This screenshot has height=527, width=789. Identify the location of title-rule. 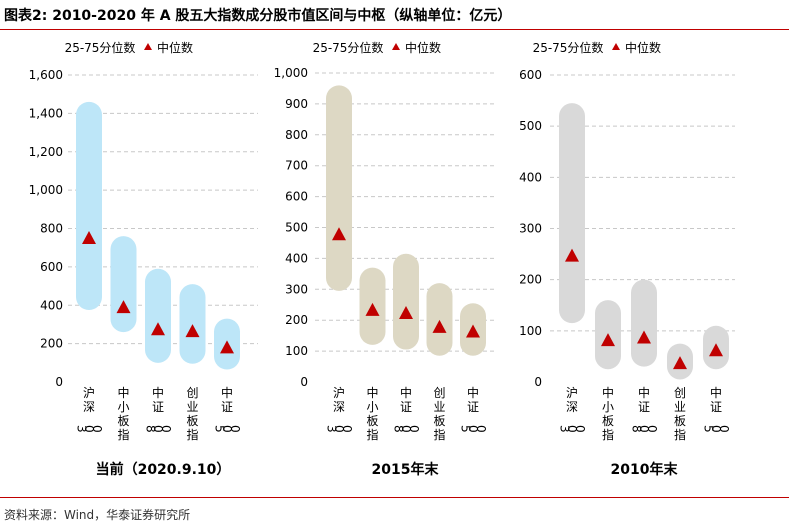
(394, 29).